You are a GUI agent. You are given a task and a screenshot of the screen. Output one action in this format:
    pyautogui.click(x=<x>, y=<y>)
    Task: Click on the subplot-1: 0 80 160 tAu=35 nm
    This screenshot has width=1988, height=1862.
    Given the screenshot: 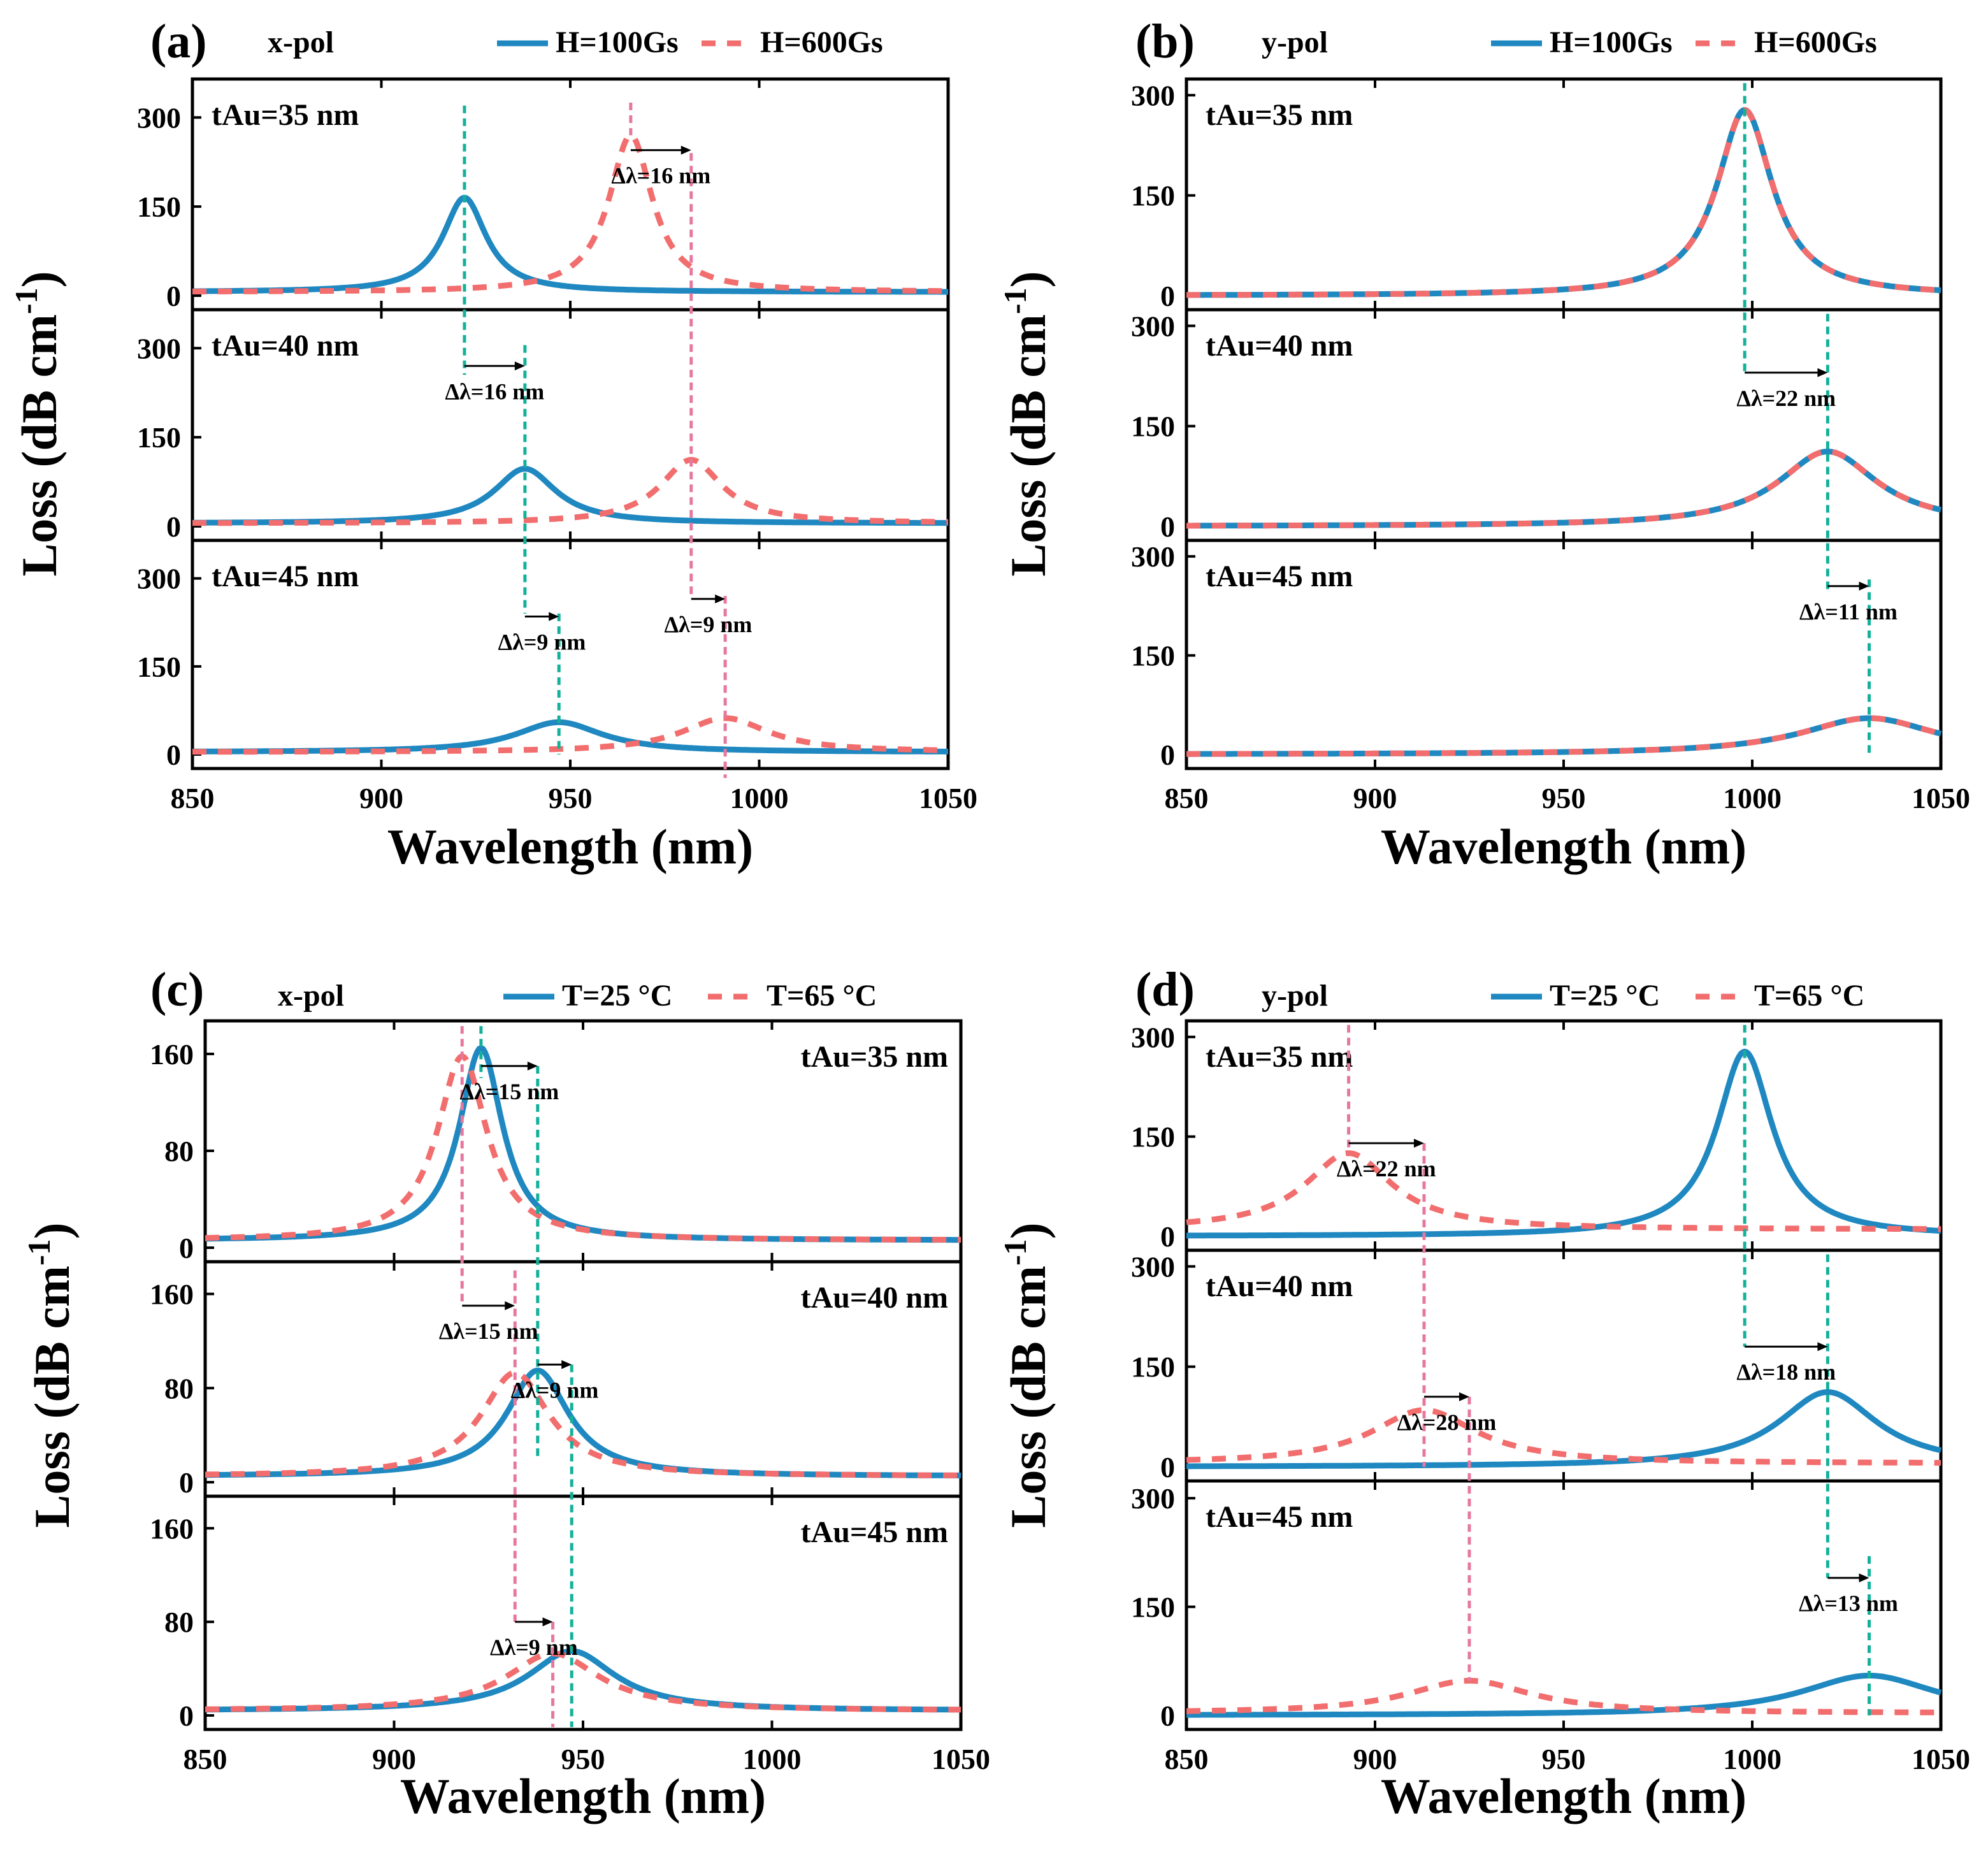 What is the action you would take?
    pyautogui.click(x=556, y=1141)
    